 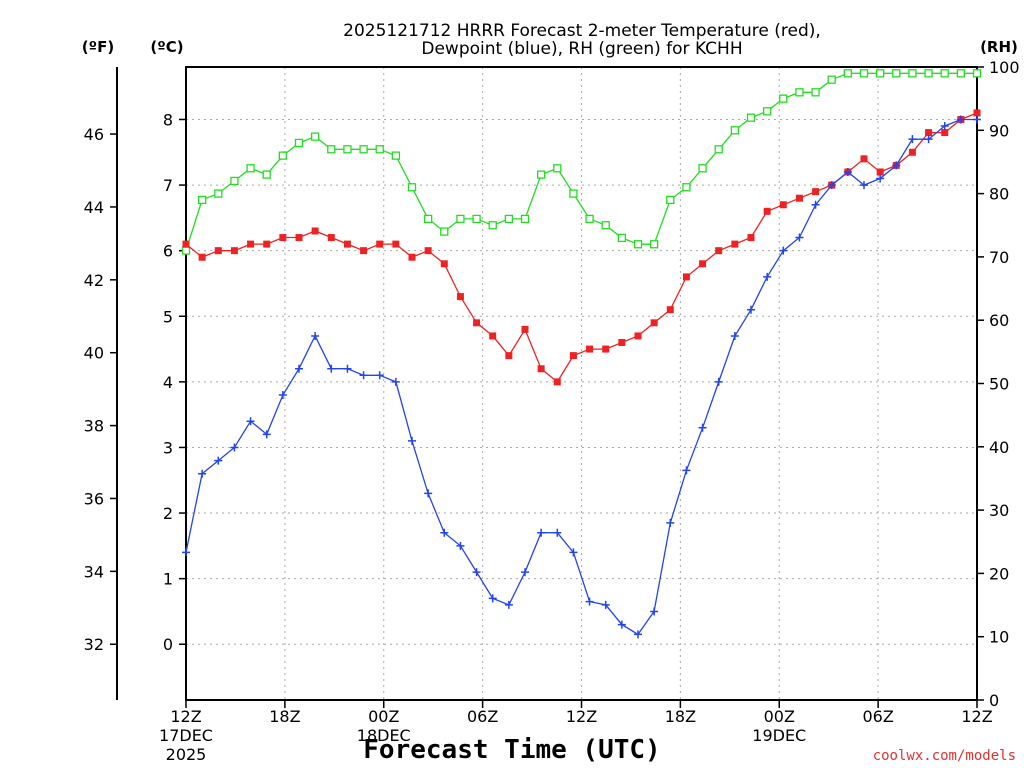 What do you see at coordinates (94, 207) in the screenshot?
I see `fahrenheit-tick-label: 44` at bounding box center [94, 207].